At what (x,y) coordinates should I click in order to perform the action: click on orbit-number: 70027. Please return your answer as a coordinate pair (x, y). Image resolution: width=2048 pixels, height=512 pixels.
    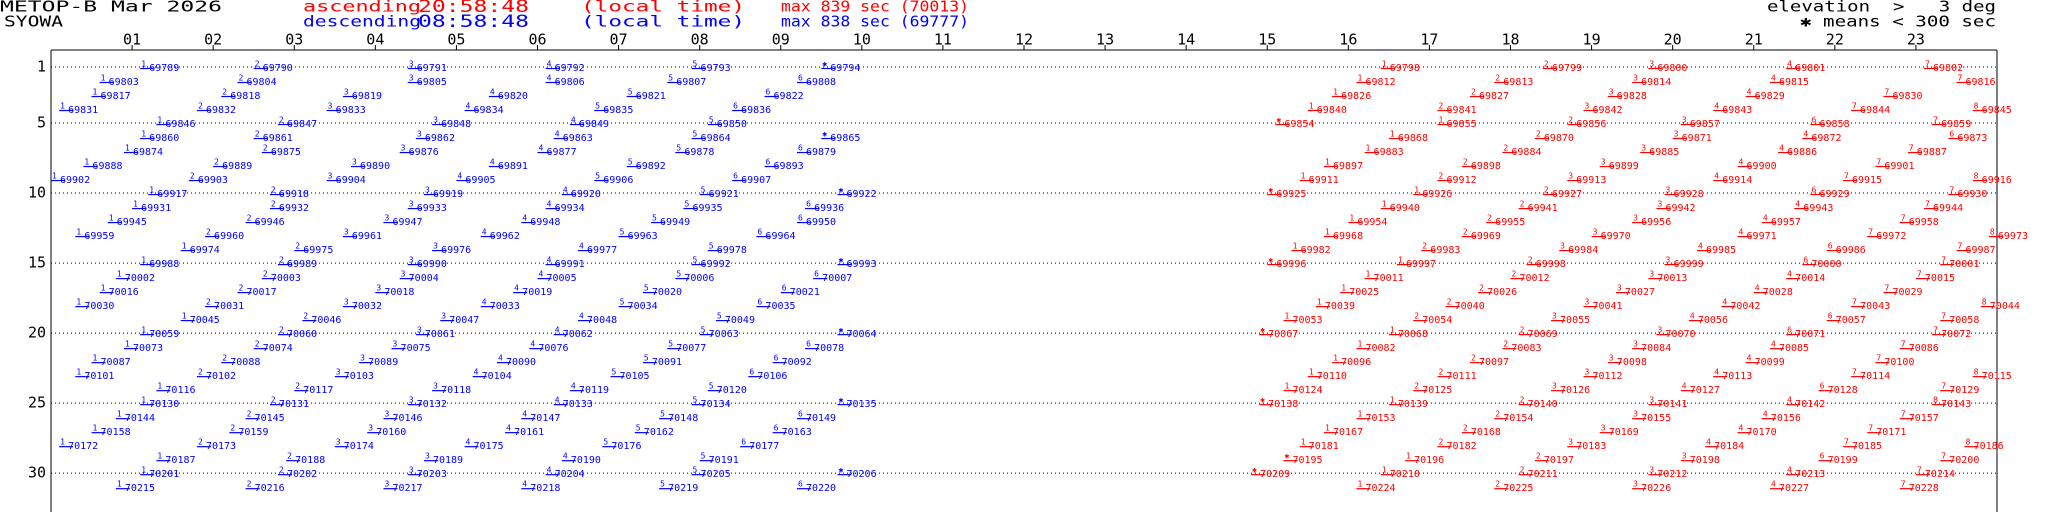
    Looking at the image, I should click on (1640, 292).